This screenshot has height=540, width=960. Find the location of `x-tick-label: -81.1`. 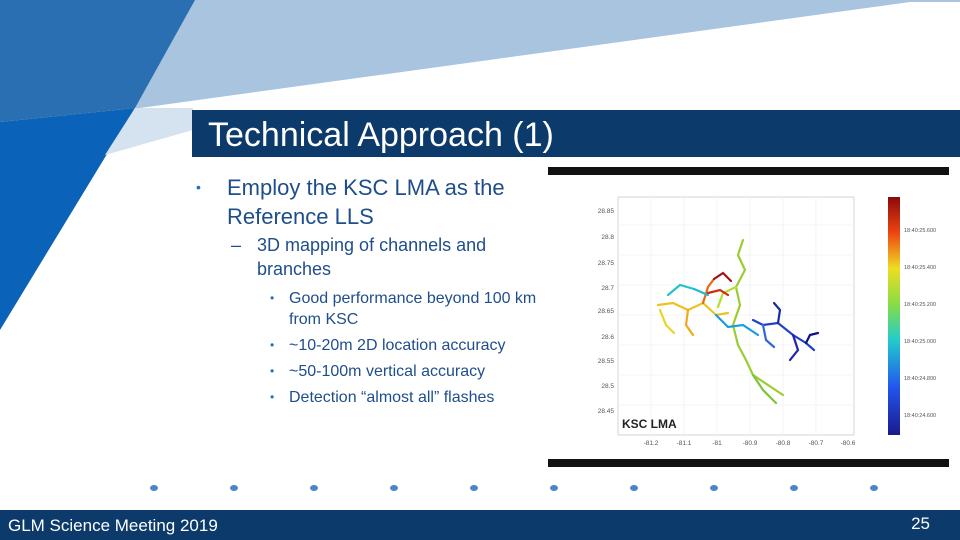

x-tick-label: -81.1 is located at coordinates (684, 443).